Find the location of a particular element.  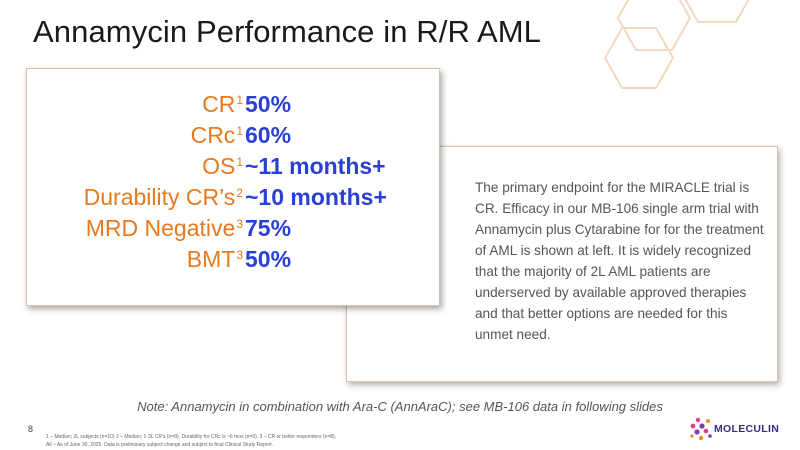

hexagon-shape-right is located at coordinates (717, 11).